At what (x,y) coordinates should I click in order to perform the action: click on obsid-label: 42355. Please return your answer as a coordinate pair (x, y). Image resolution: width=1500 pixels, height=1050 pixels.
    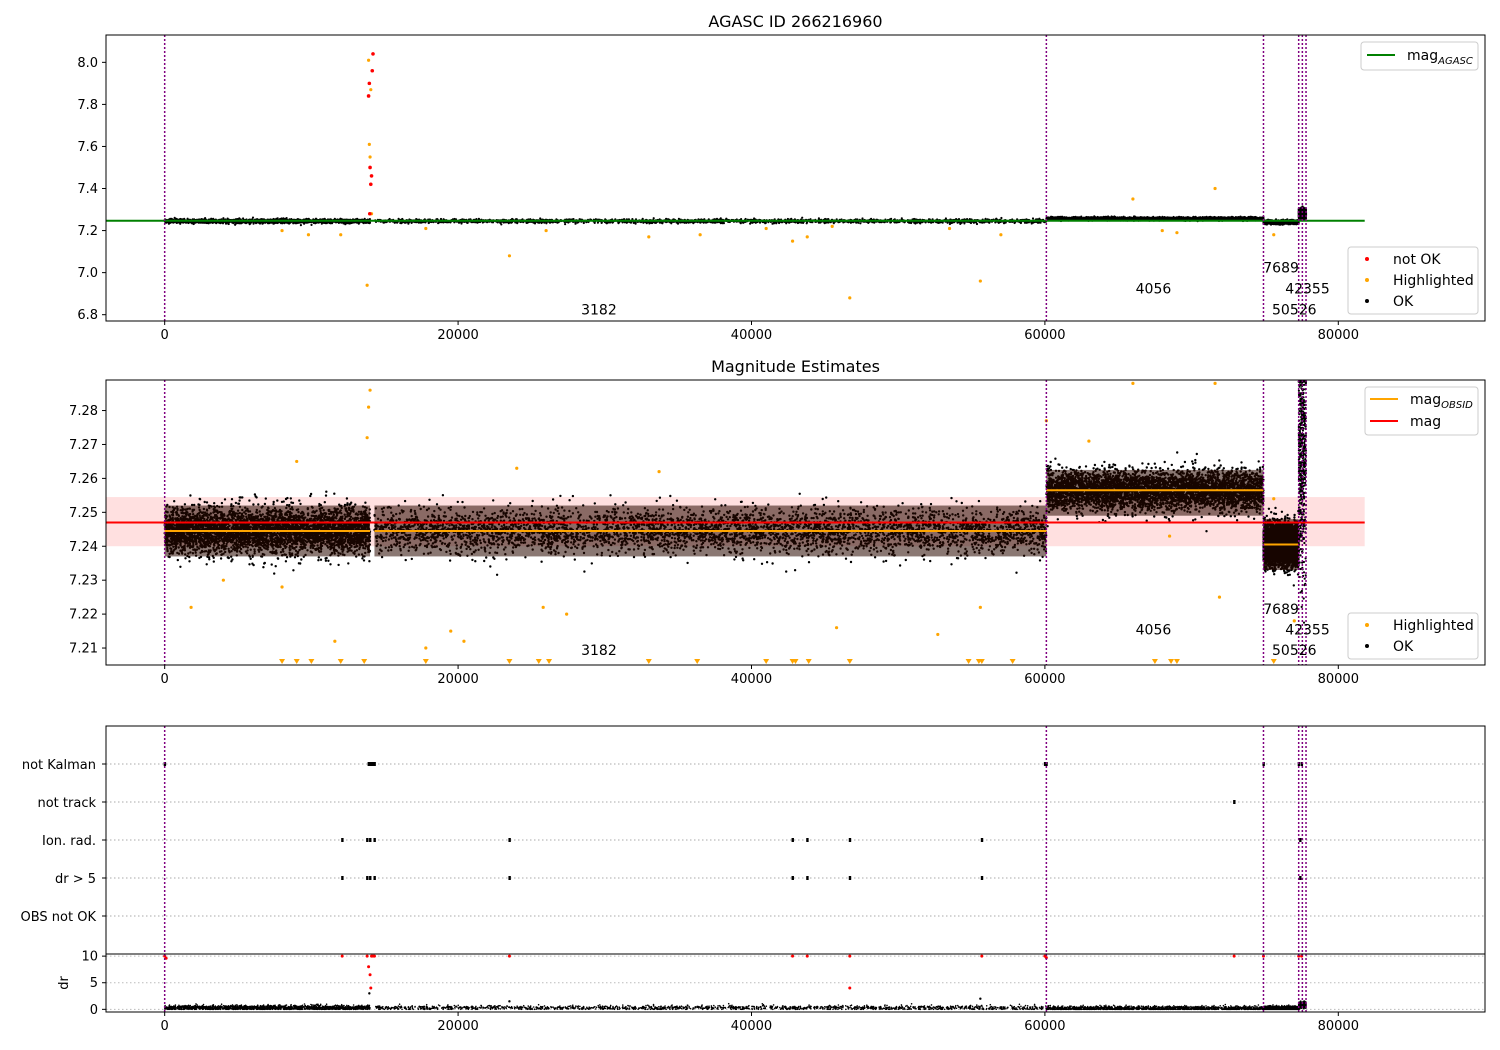
    Looking at the image, I should click on (1307, 290).